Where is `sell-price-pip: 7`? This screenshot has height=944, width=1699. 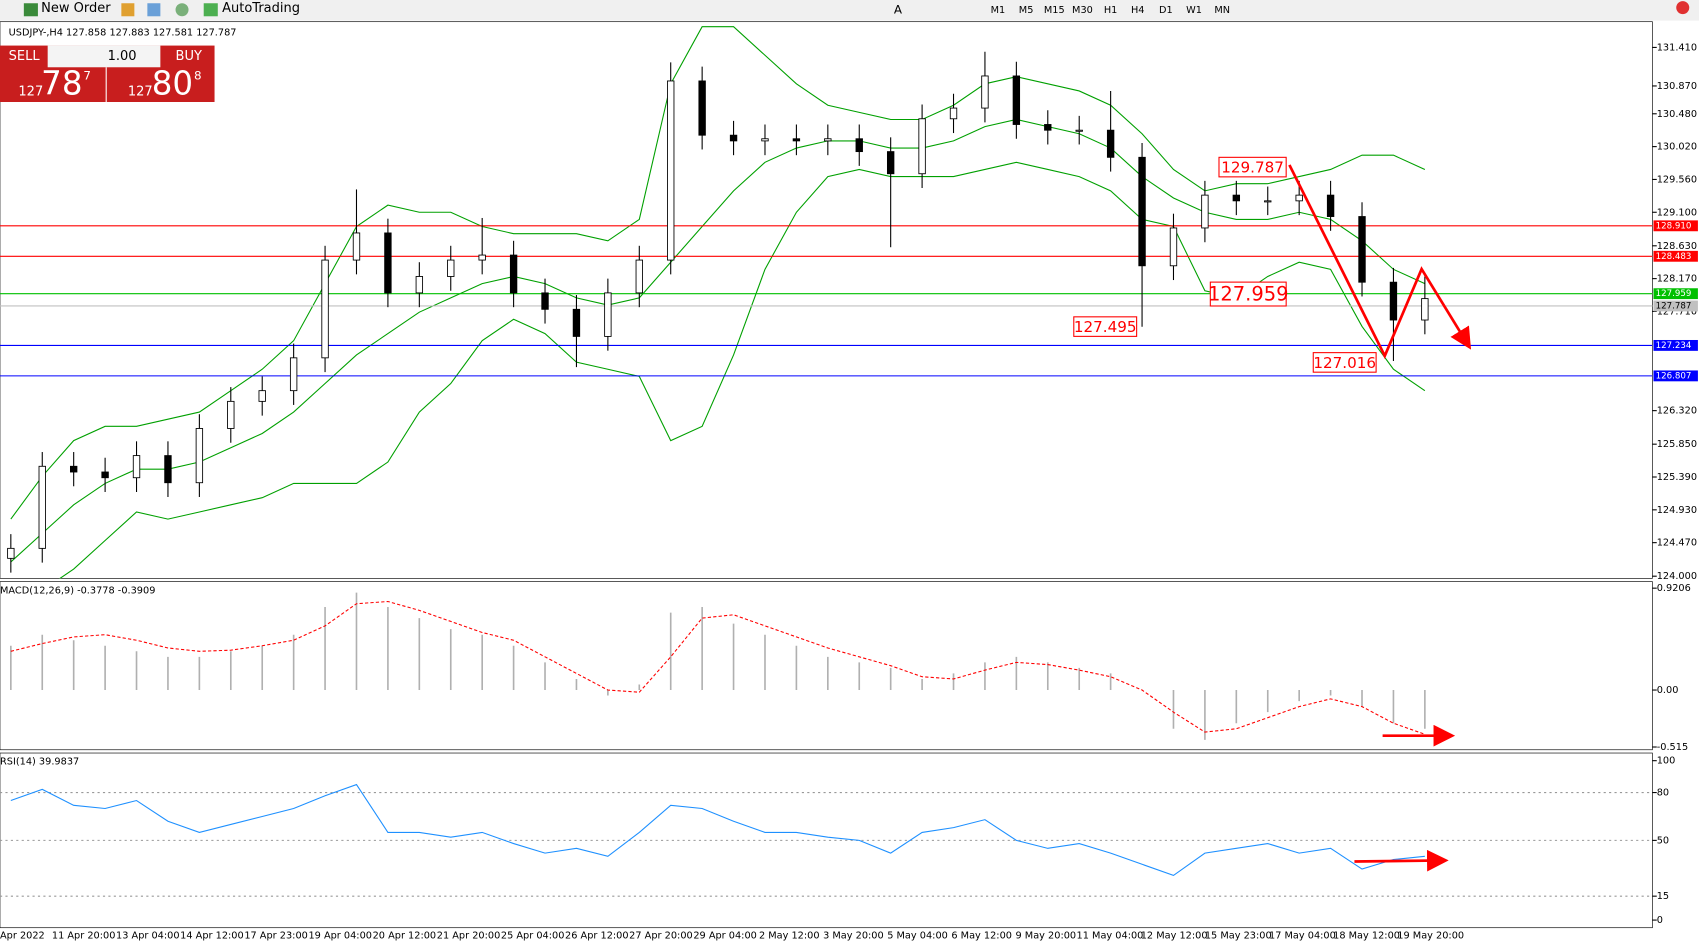 sell-price-pip: 7 is located at coordinates (87, 75).